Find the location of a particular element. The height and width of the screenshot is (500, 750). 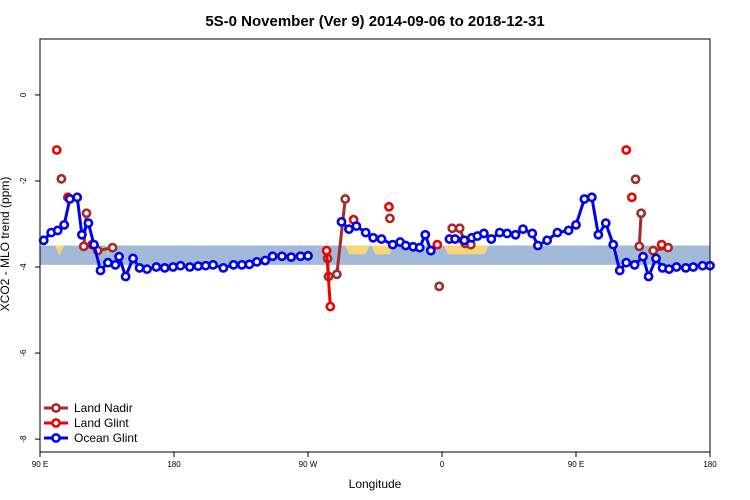

y-axis-label: XCO2 - MLO trend (ppm) is located at coordinates (6, 244).